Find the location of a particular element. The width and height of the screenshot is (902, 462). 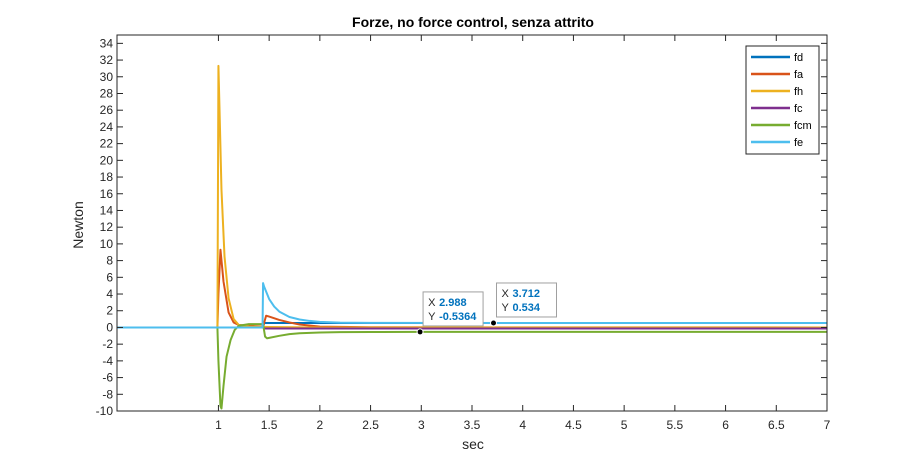

y-tick-label: 12 is located at coordinates (107, 227).